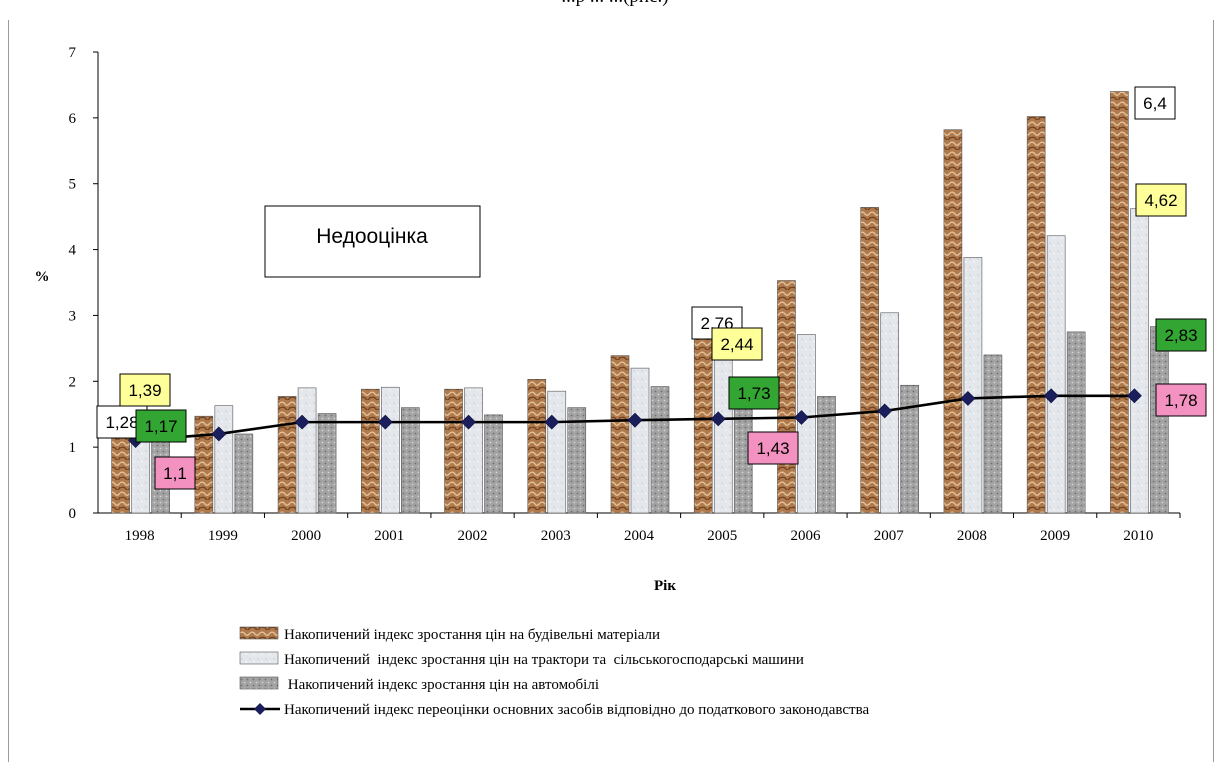 The width and height of the screenshot is (1230, 762). Describe the element at coordinates (557, 452) in the screenshot. I see `bar-series2-2003` at that location.